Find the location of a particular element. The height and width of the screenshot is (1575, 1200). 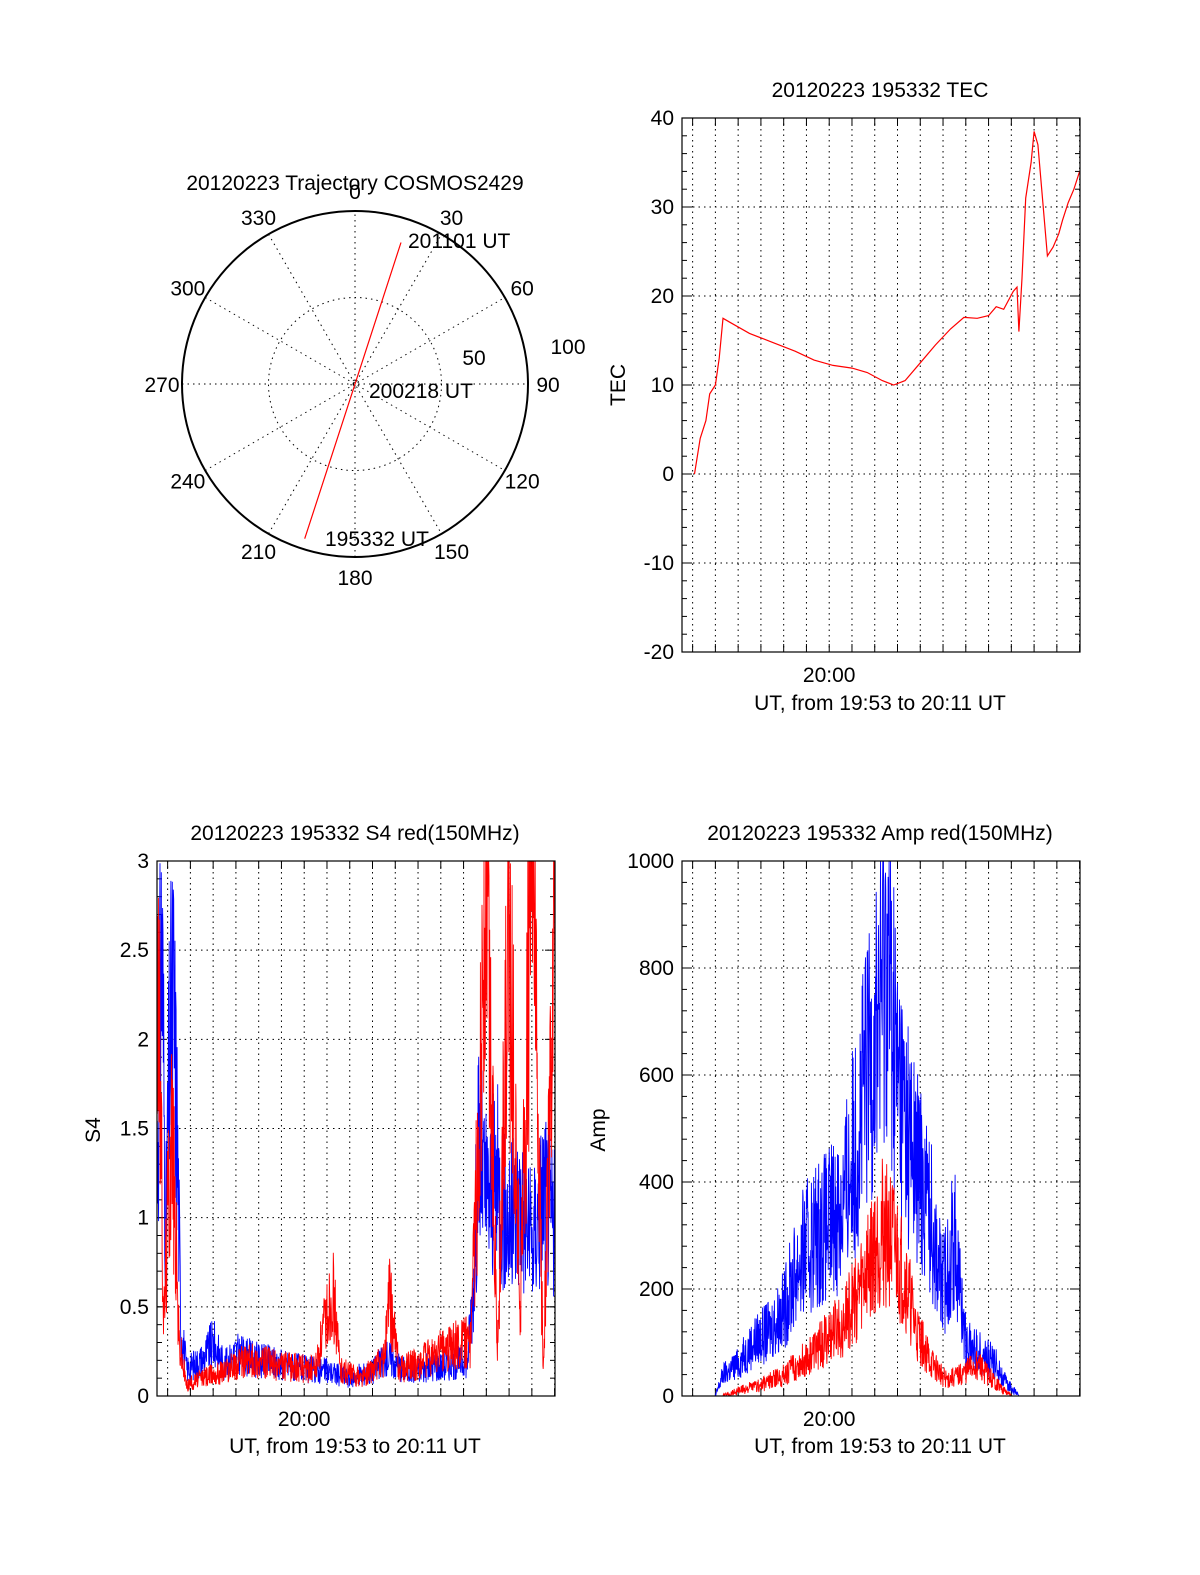

y-tick-label: -20 is located at coordinates (659, 652).